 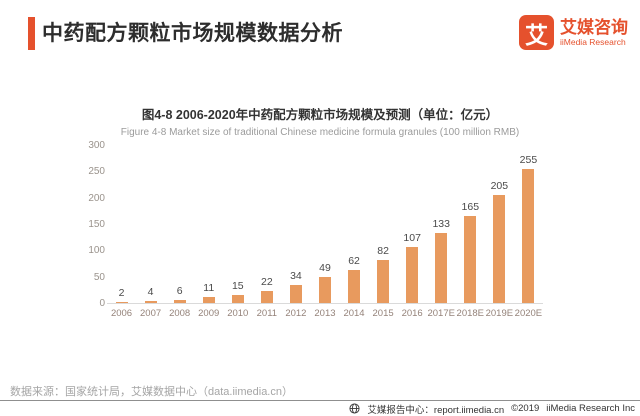 What do you see at coordinates (354, 408) in the screenshot?
I see `globe-icon` at bounding box center [354, 408].